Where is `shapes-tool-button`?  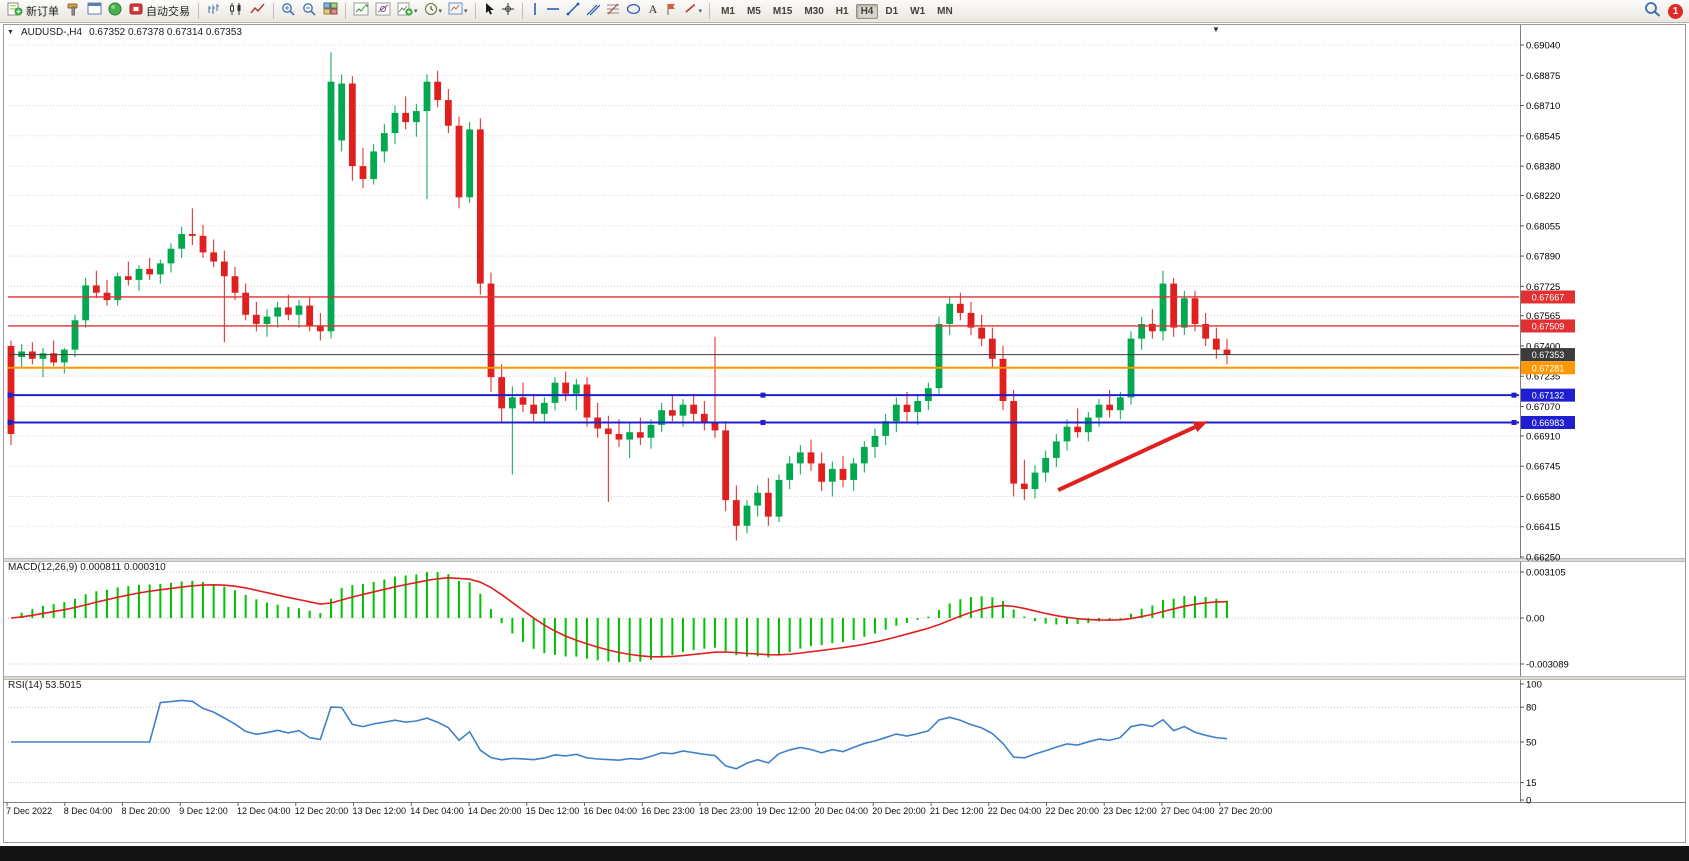 shapes-tool-button is located at coordinates (633, 11).